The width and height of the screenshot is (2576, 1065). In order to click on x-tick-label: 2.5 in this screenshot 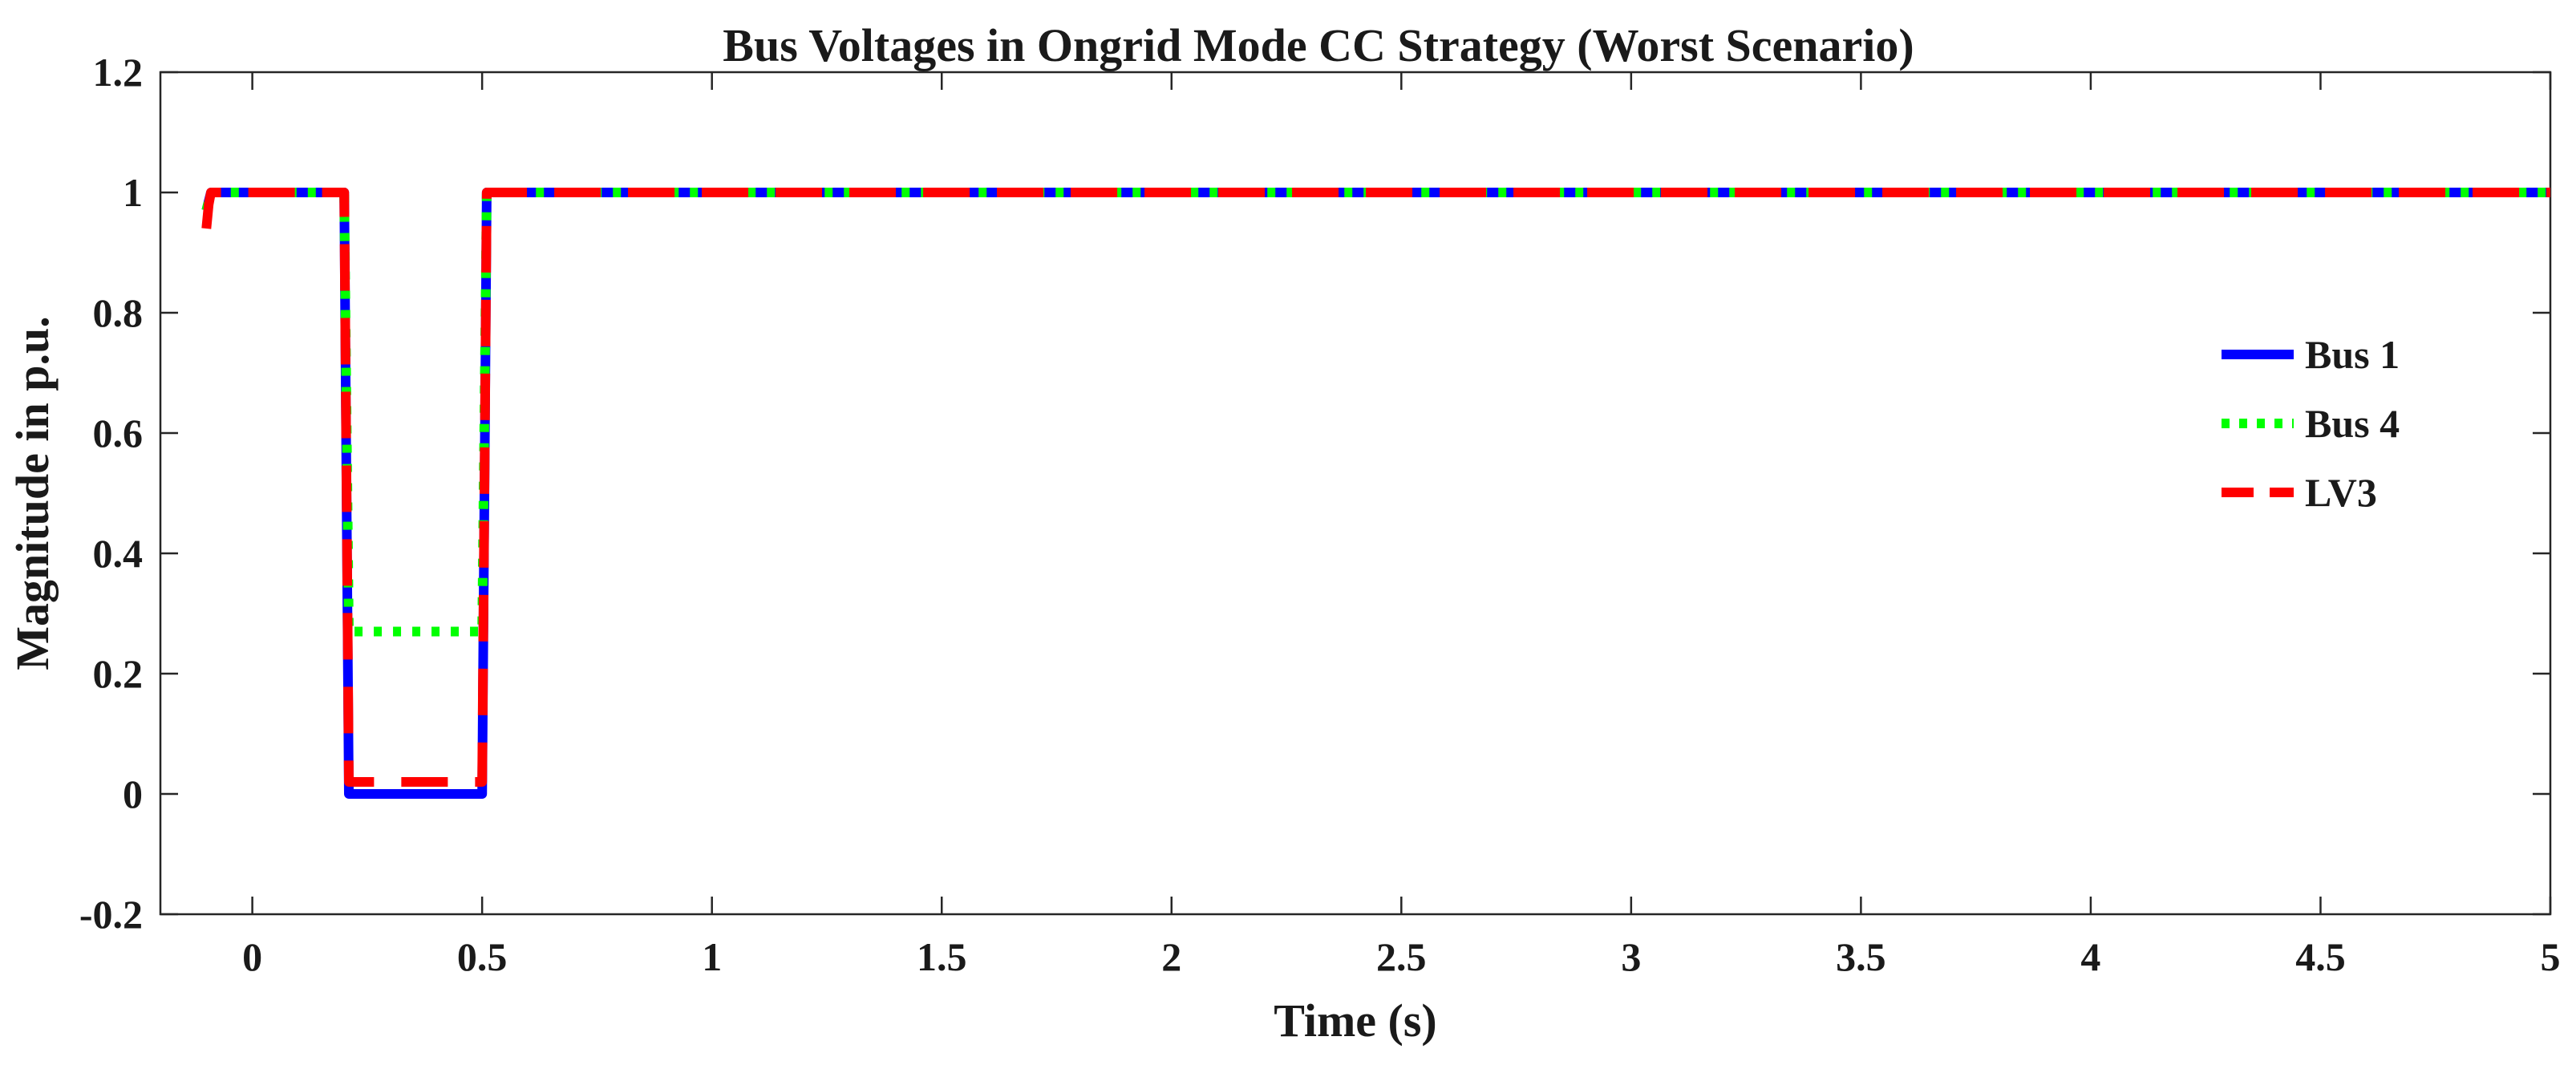, I will do `click(1401, 956)`.